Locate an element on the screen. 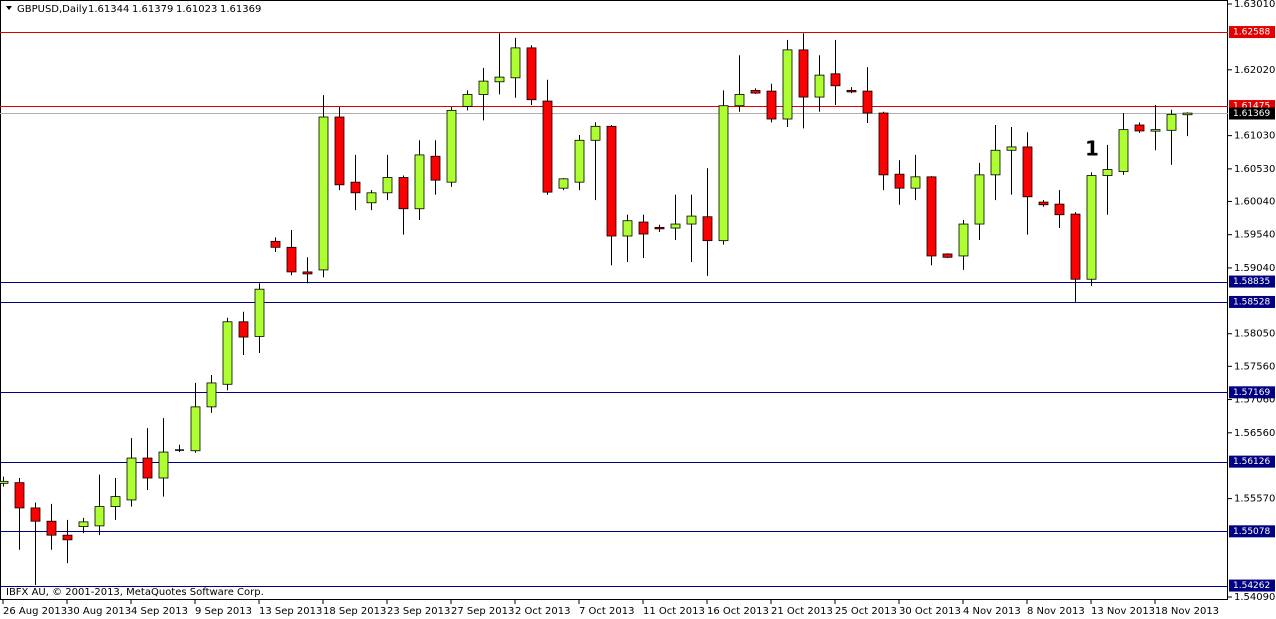 The image size is (1276, 619). level-label: 1.58528 is located at coordinates (1251, 302).